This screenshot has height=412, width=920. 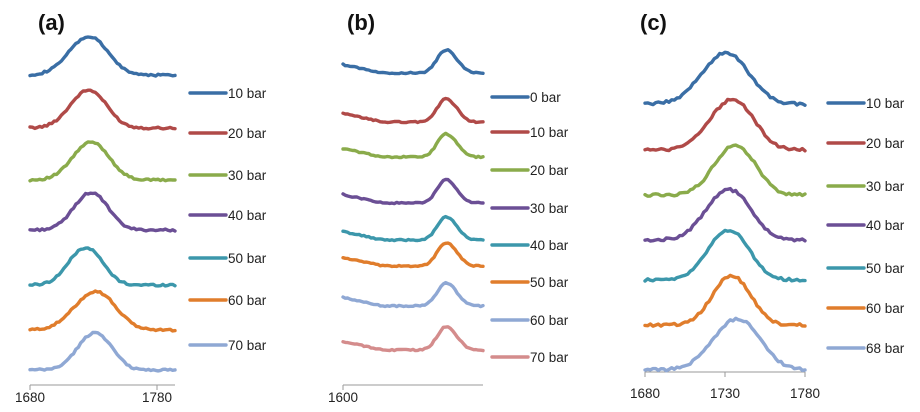 What do you see at coordinates (725, 393) in the screenshot?
I see `x-tick-label: 1730` at bounding box center [725, 393].